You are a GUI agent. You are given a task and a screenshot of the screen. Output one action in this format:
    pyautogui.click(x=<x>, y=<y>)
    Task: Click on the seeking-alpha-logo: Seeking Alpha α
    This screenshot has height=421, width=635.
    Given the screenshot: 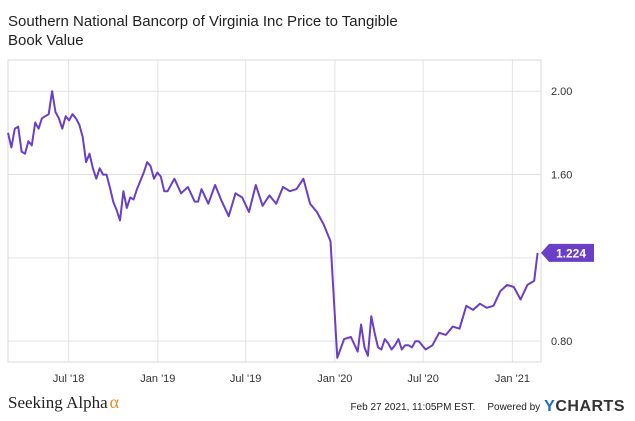 What is the action you would take?
    pyautogui.click(x=63, y=402)
    